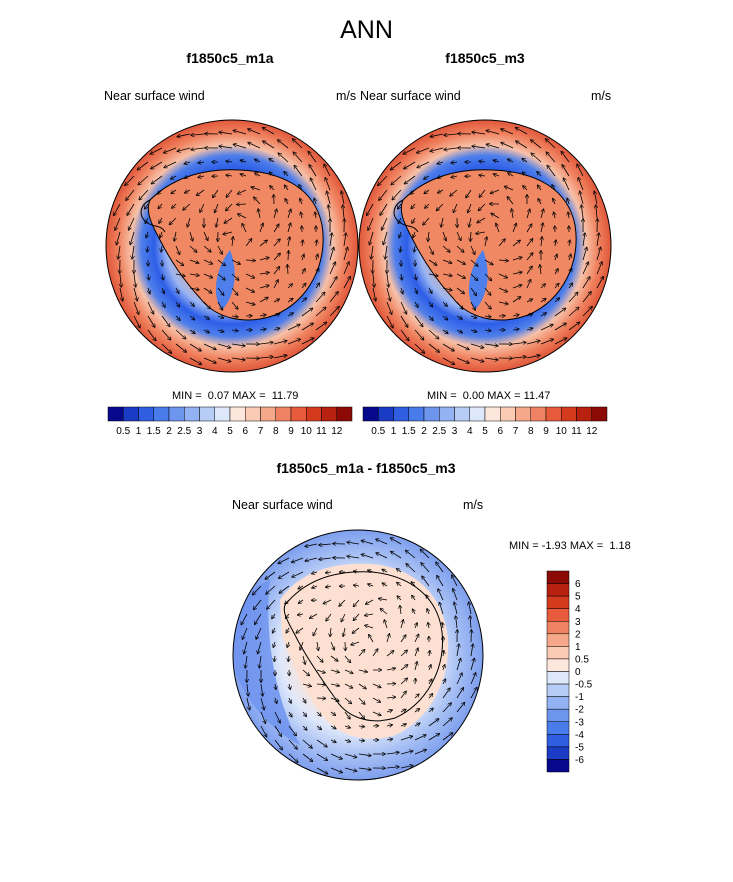  I want to click on colorbar-tick-label: 7, so click(261, 431).